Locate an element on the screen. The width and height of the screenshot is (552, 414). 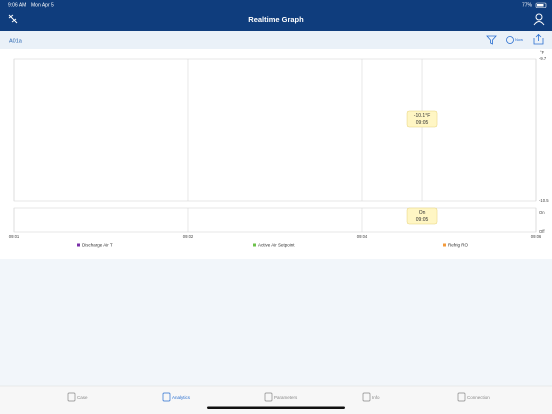
now-icon is located at coordinates (510, 40).